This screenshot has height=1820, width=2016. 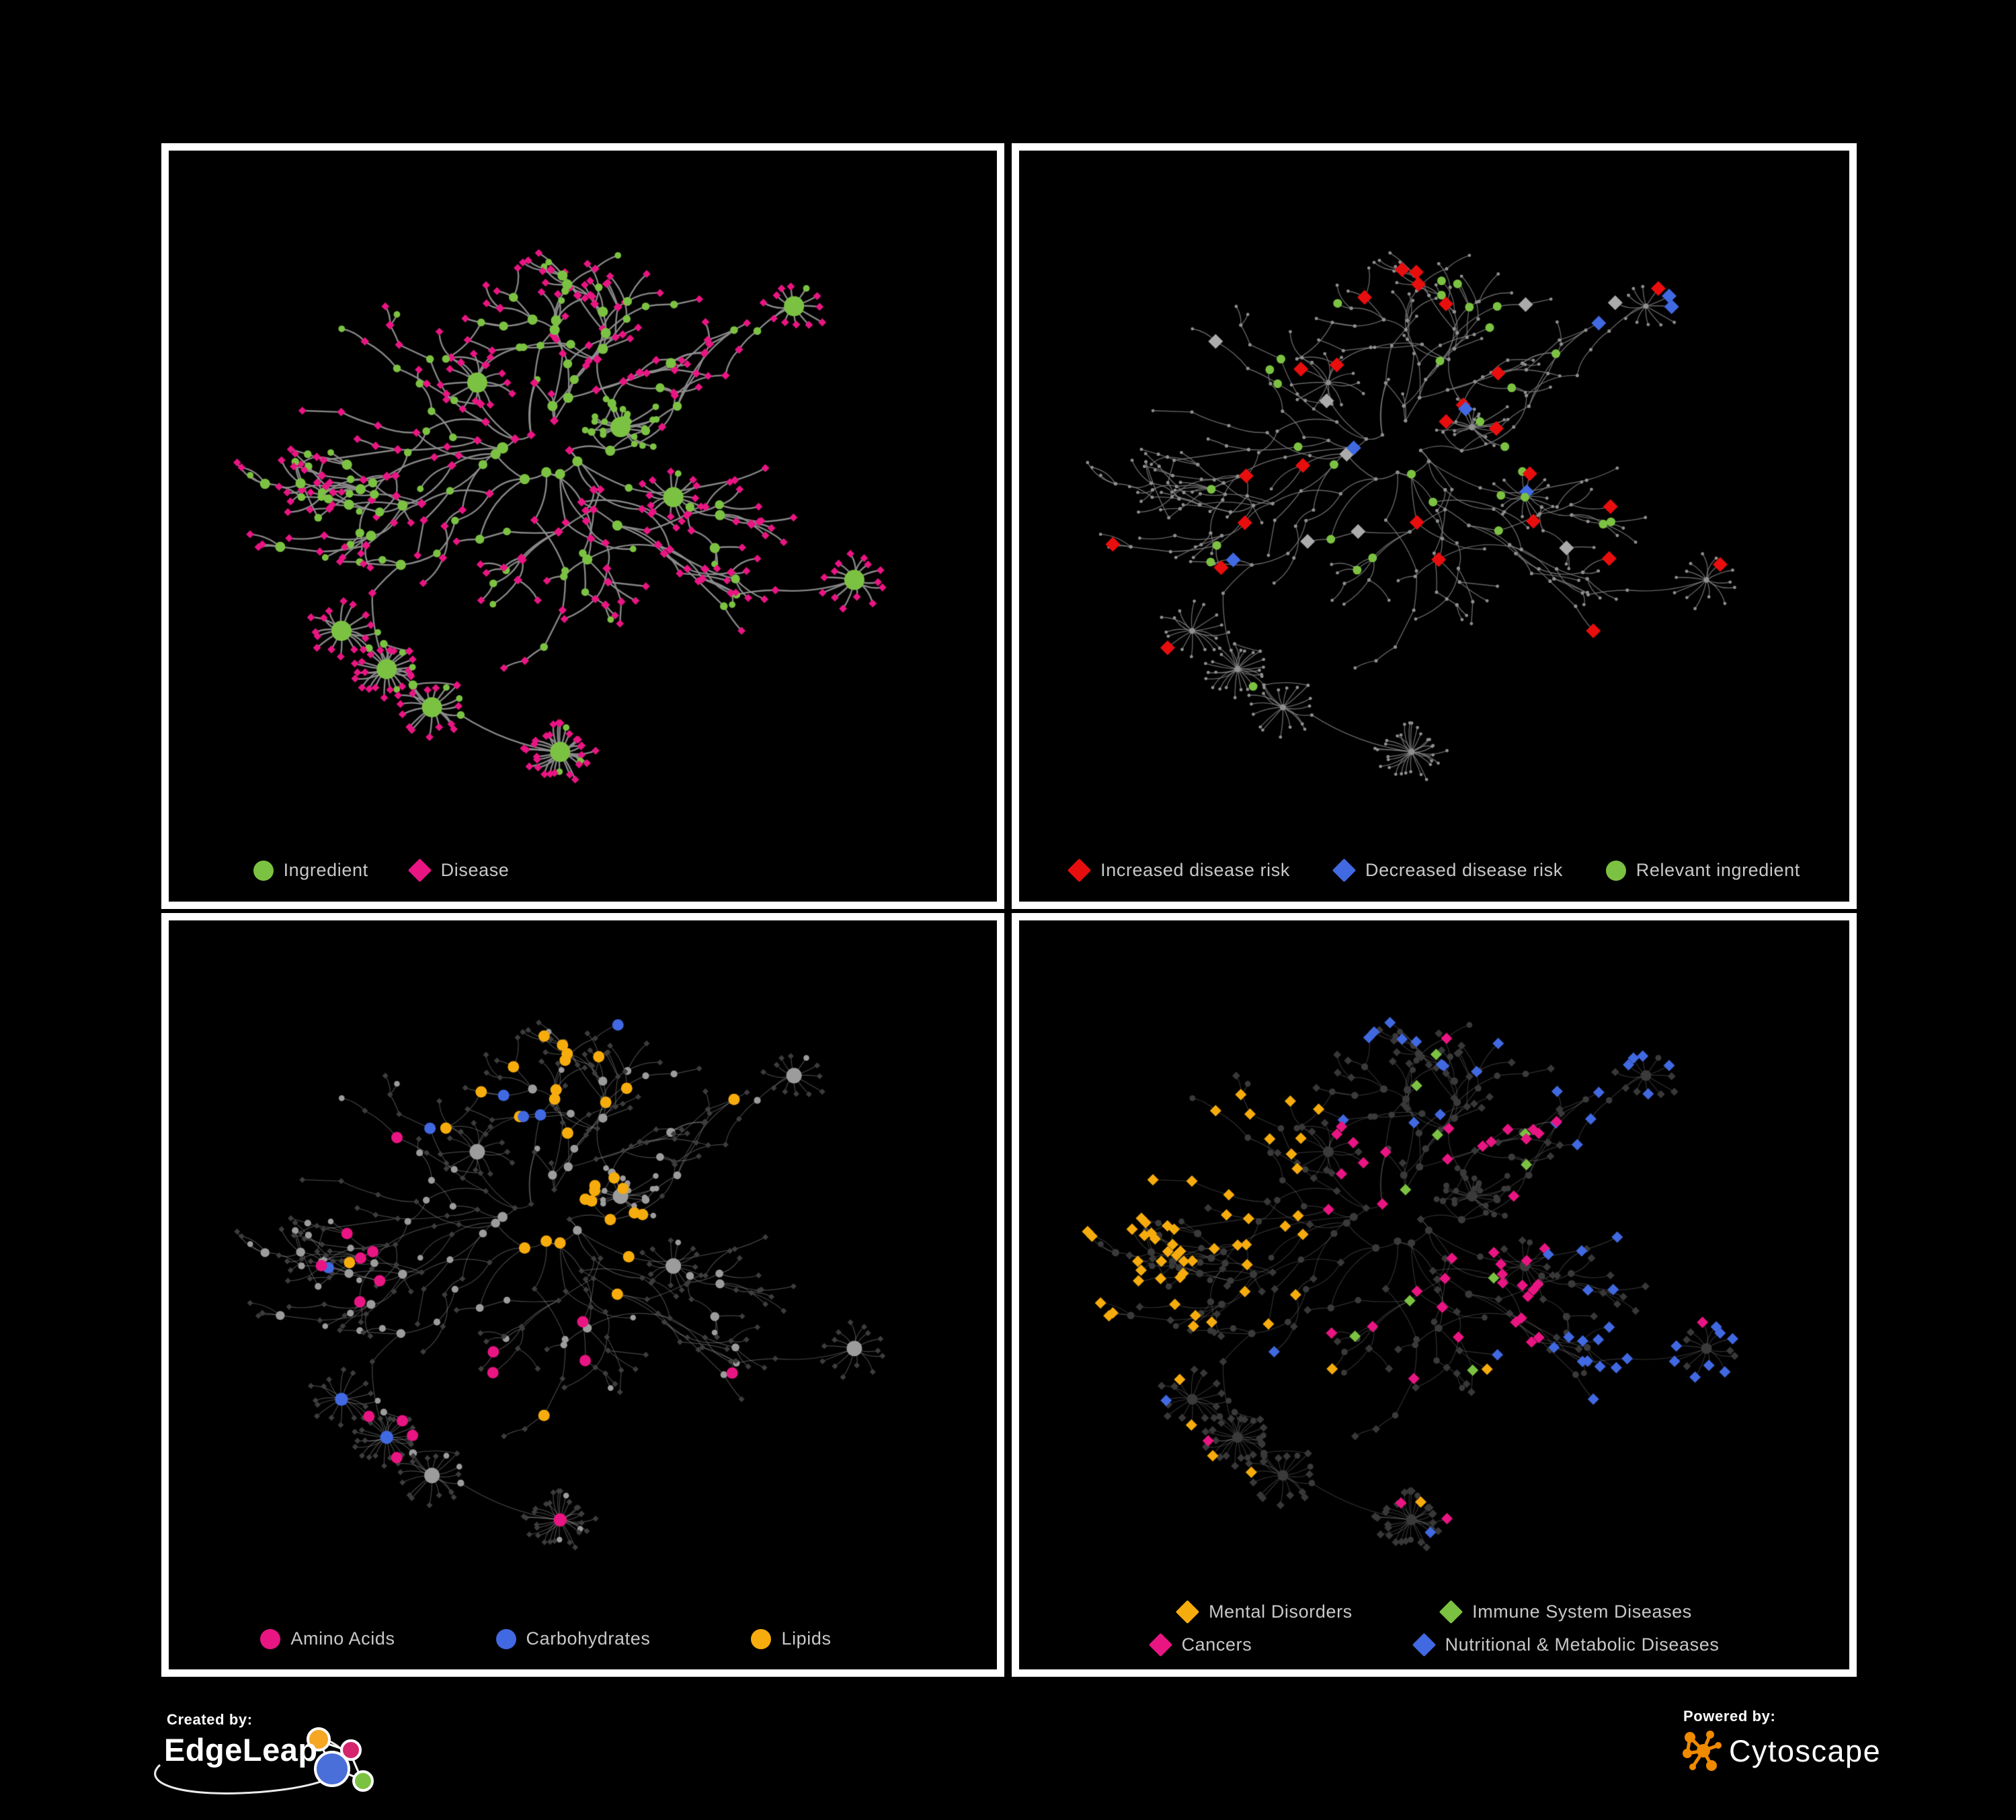 I want to click on created-by-label: Created by:, so click(x=210, y=1719).